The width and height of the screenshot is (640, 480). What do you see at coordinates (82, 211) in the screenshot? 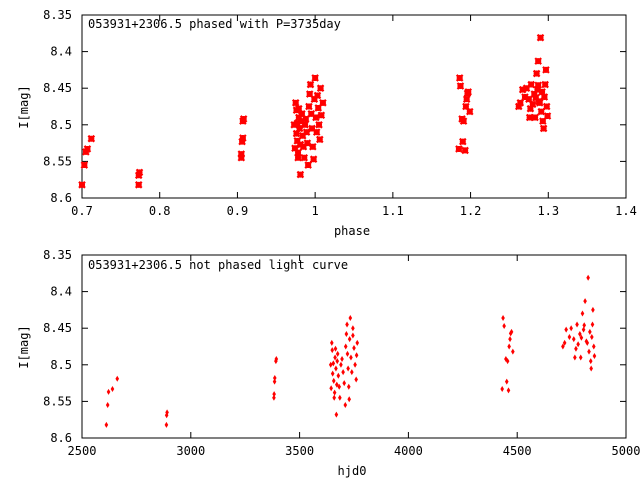
I see `x-tick-label: 0.7` at bounding box center [82, 211].